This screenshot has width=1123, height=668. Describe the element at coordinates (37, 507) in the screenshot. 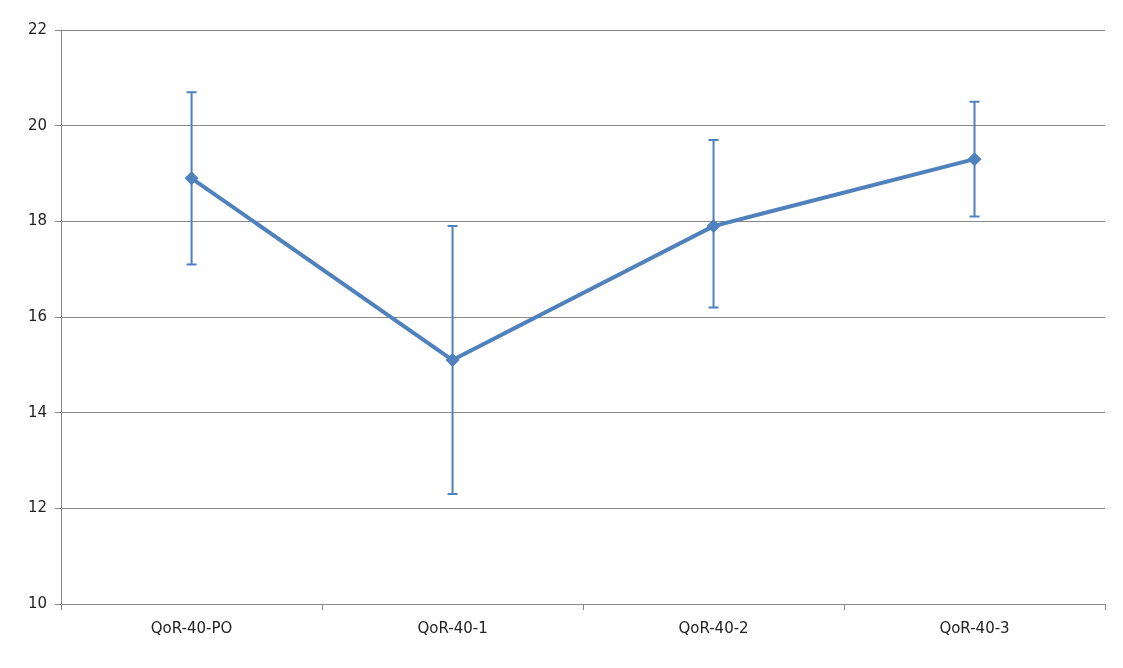

I see `y-tick-label: 12` at that location.